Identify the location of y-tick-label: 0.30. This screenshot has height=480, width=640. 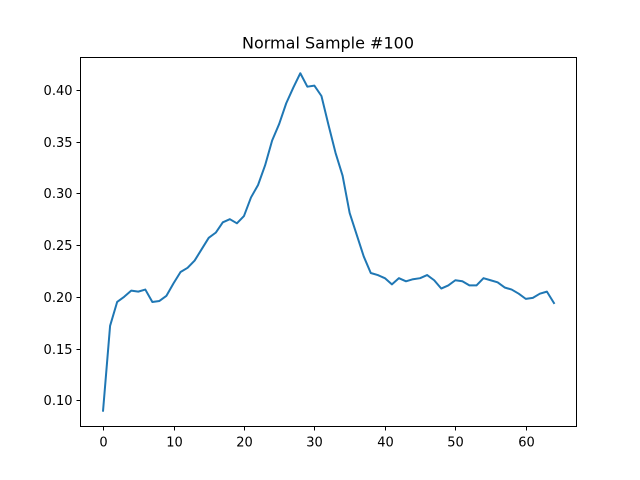
(58, 194).